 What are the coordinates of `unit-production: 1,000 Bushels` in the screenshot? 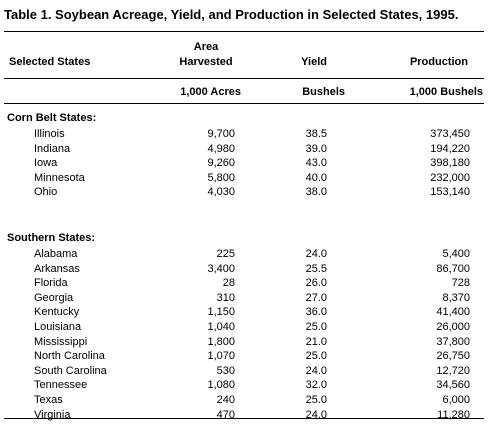 It's located at (446, 92).